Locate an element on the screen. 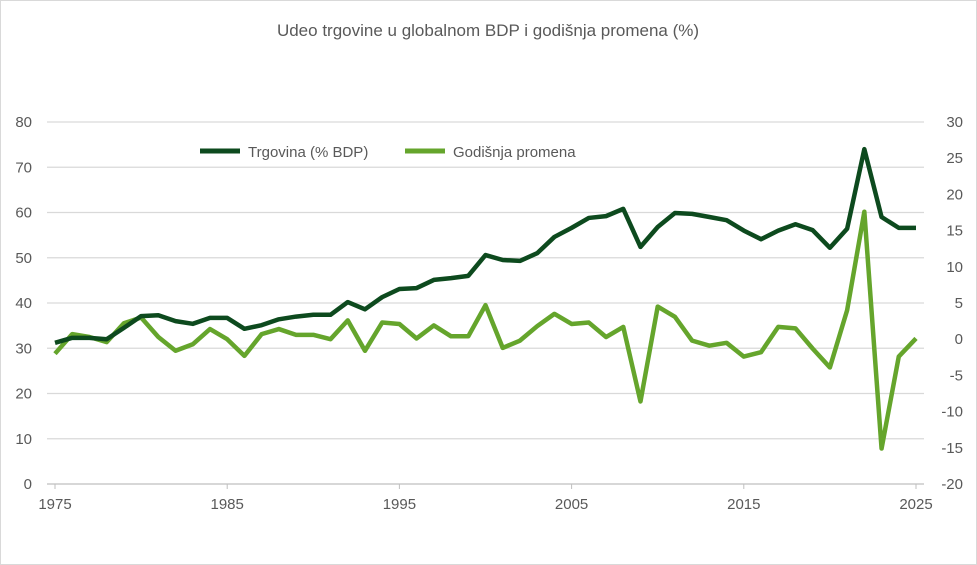 The height and width of the screenshot is (565, 977). right-tick-label: 10 is located at coordinates (954, 267).